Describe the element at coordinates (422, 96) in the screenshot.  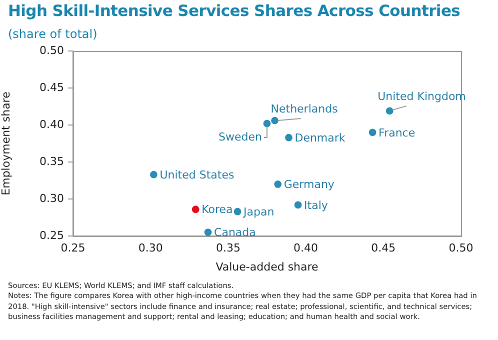
I see `annotation: United Kingdom` at that location.